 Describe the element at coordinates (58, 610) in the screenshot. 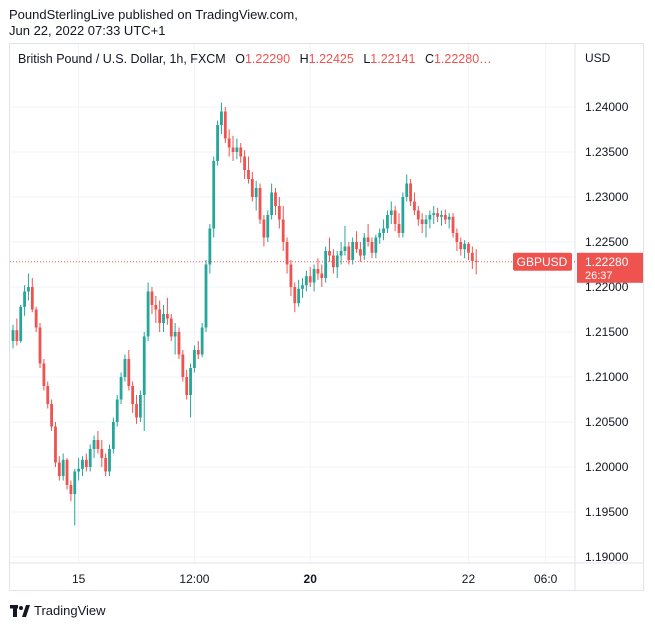

I see `tradingview-brand: TradingView` at that location.